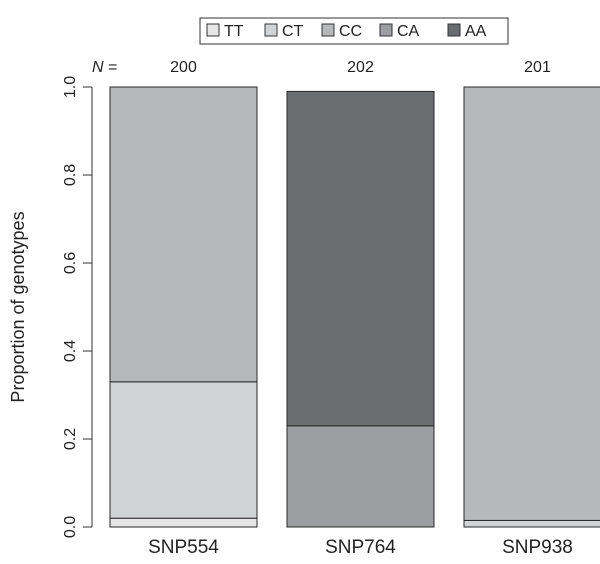  What do you see at coordinates (213, 30) in the screenshot?
I see `legend-swatch-tt` at bounding box center [213, 30].